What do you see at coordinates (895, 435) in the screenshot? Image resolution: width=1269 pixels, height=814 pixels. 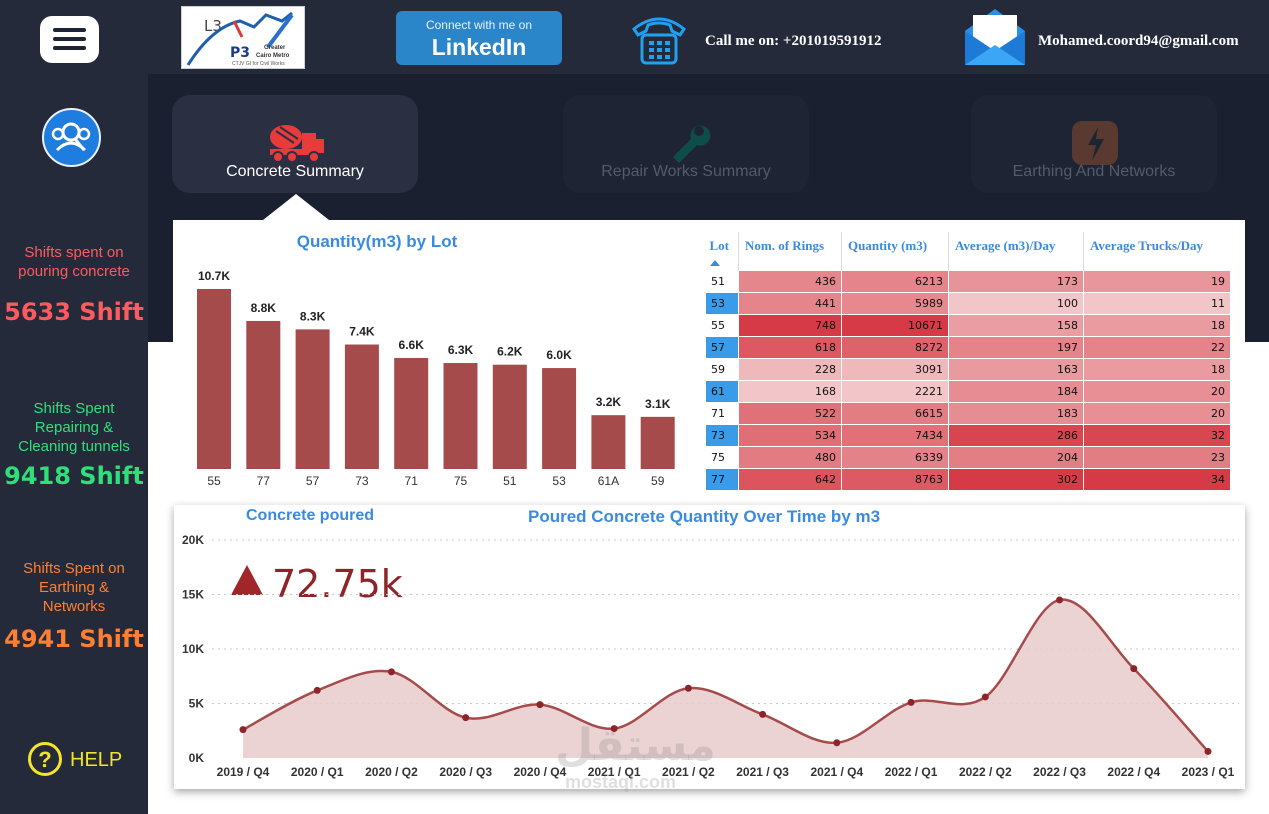 I see `value-cell: 7434` at bounding box center [895, 435].